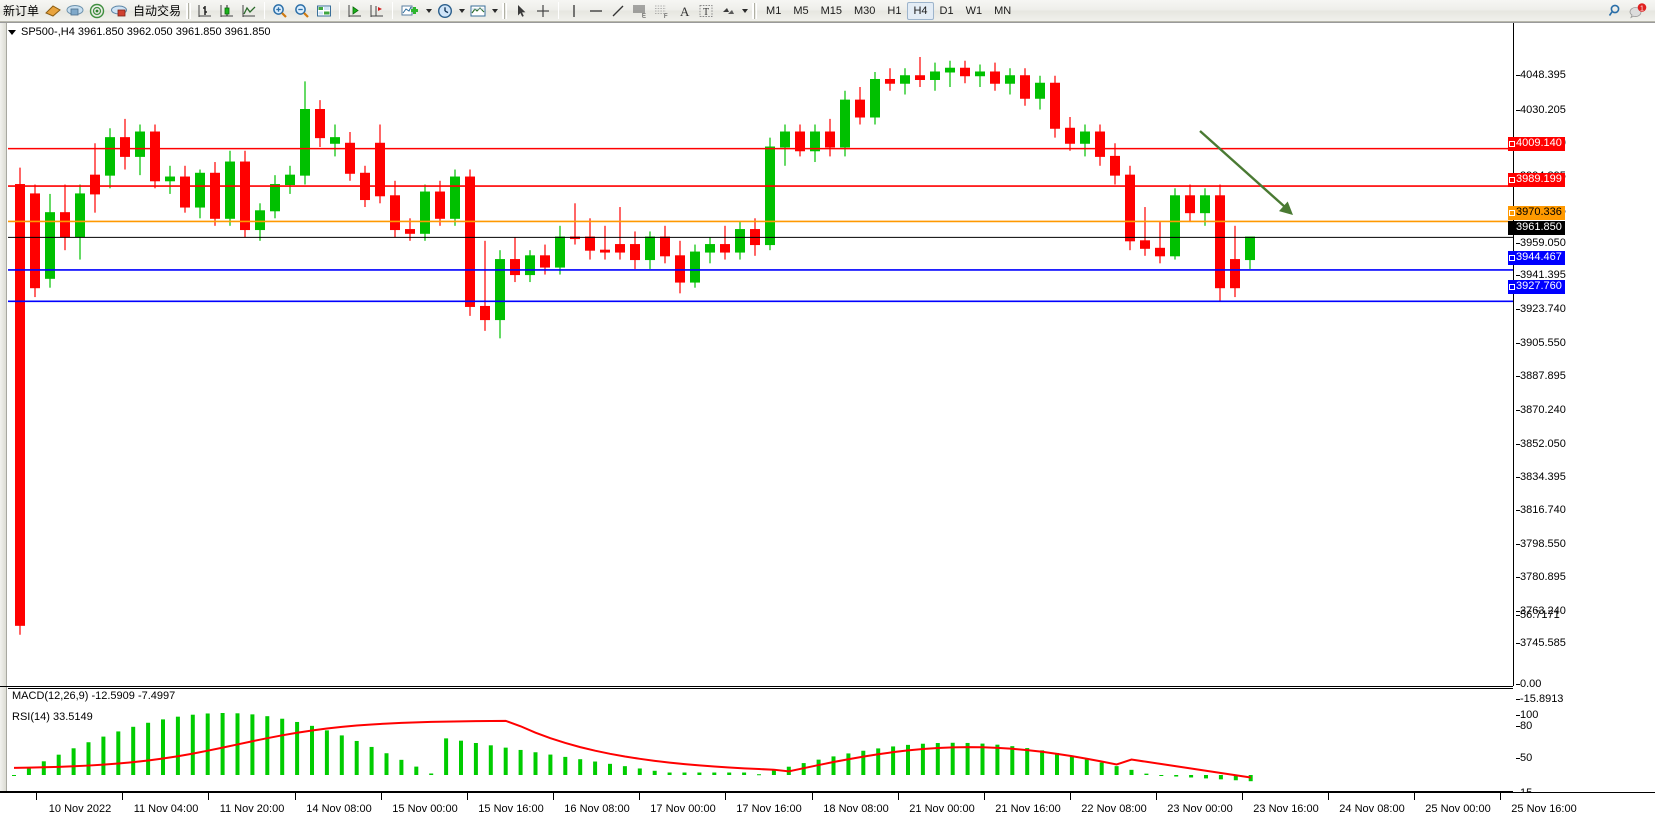 This screenshot has height=821, width=1655. Describe the element at coordinates (756, 791) in the screenshot. I see `pane-divider-rsi` at that location.